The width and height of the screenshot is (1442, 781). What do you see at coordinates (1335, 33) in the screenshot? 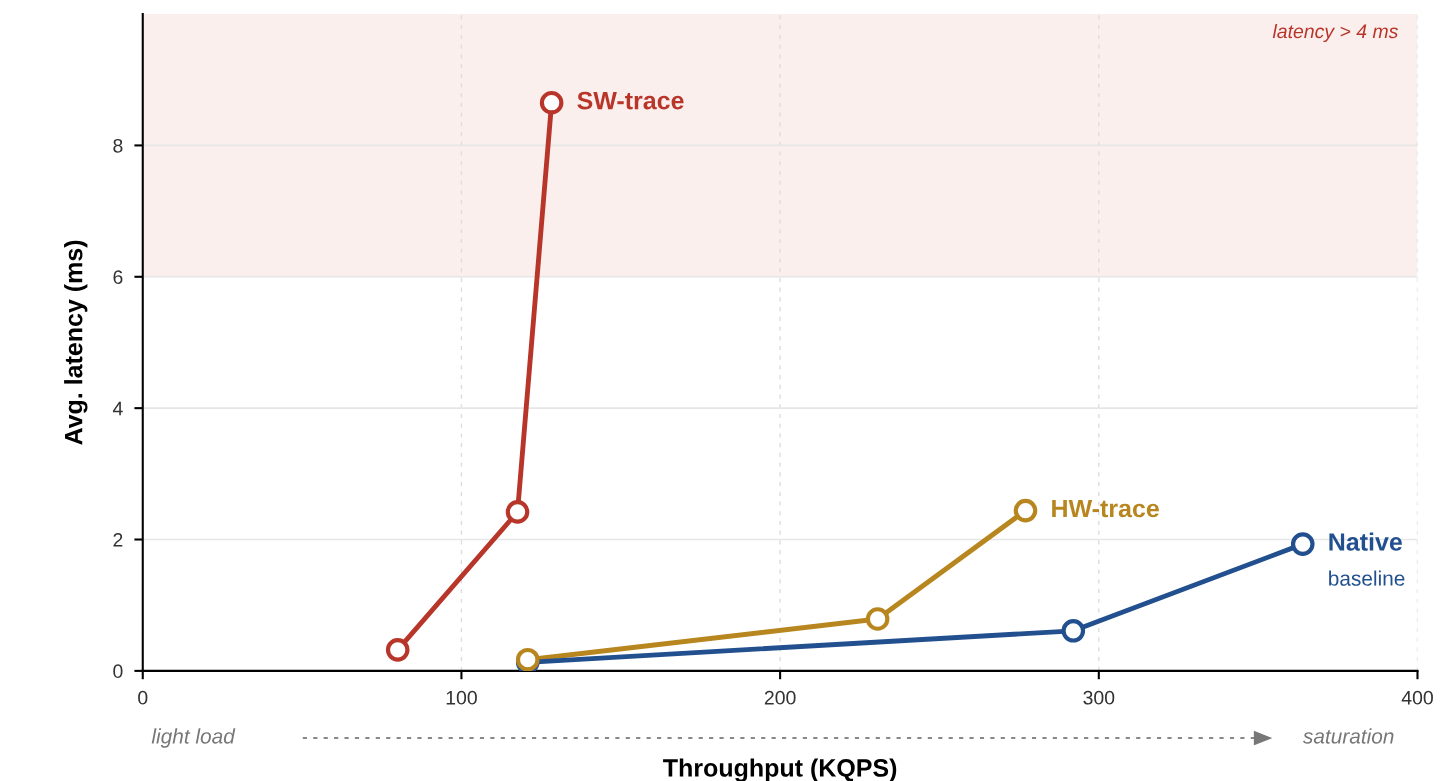
I see `band-label: latency > 4 ms` at bounding box center [1335, 33].